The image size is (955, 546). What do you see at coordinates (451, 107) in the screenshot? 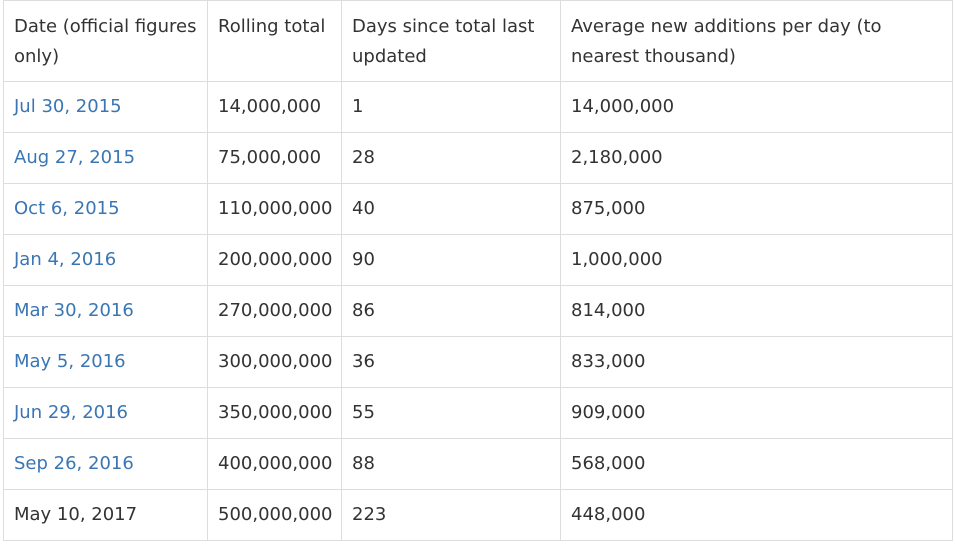
I see `cell: 1` at bounding box center [451, 107].